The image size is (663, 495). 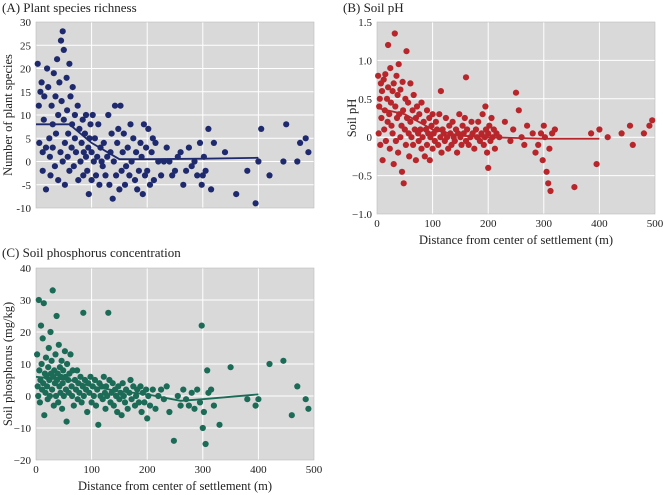 I want to click on y-tick-label: 30, so click(x=26, y=23).